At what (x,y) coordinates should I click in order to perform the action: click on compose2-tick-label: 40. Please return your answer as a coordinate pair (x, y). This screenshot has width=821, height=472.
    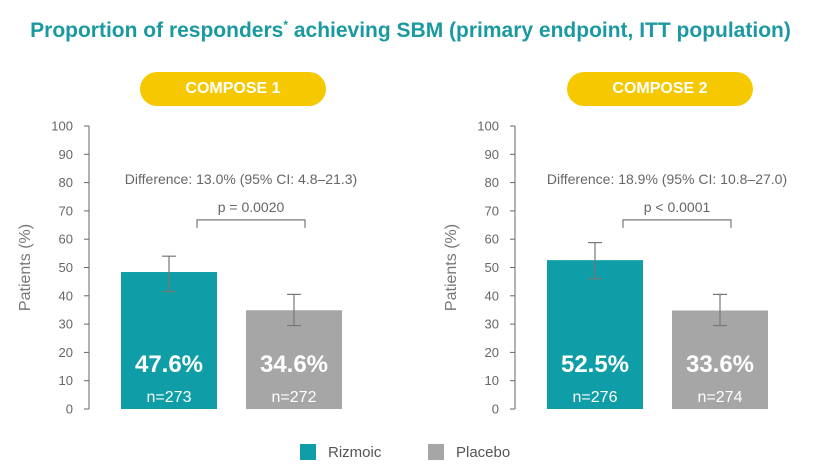
    Looking at the image, I should click on (492, 295).